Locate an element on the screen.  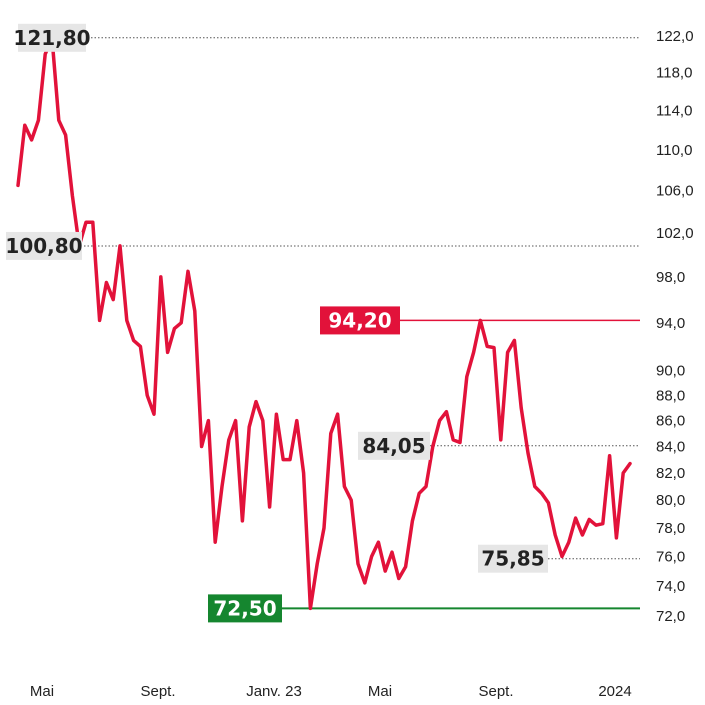
y-tick-label: 122,0 is located at coordinates (675, 36).